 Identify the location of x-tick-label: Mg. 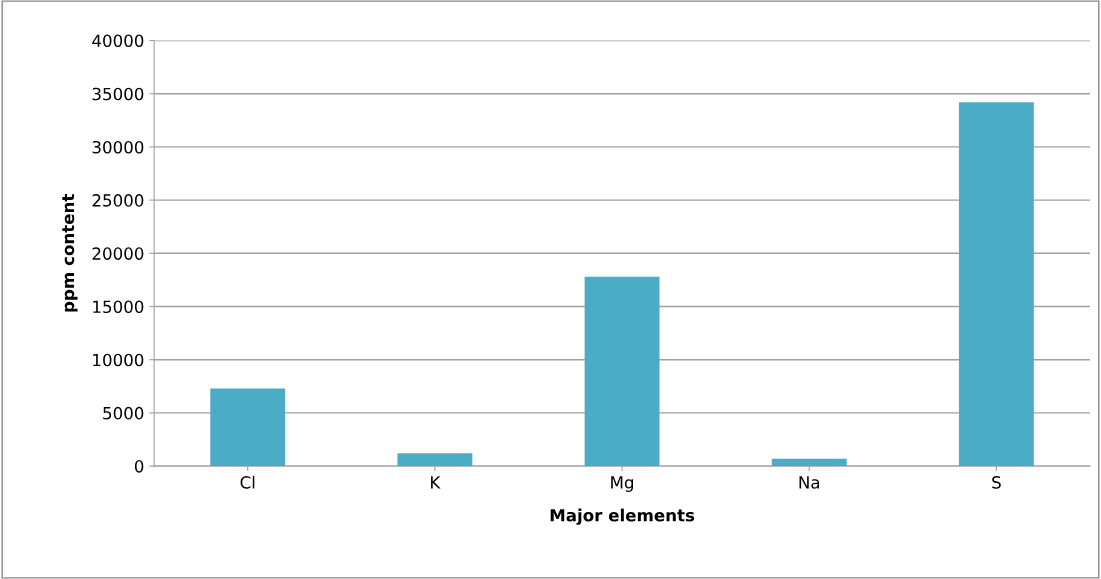
(622, 484).